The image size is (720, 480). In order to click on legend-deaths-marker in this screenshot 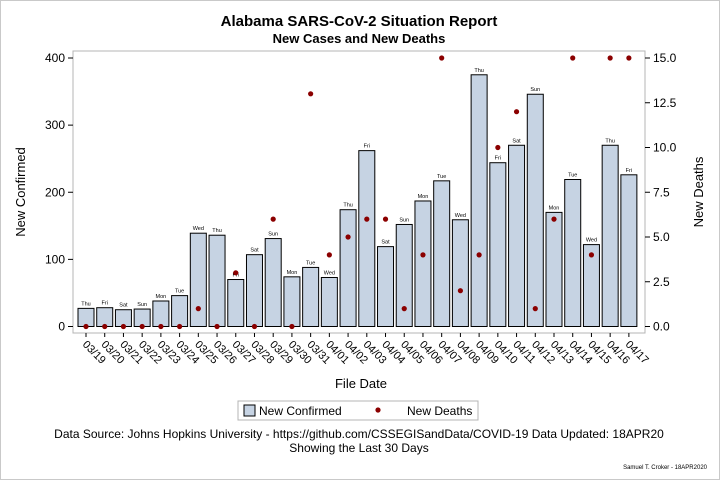, I will do `click(378, 410)`.